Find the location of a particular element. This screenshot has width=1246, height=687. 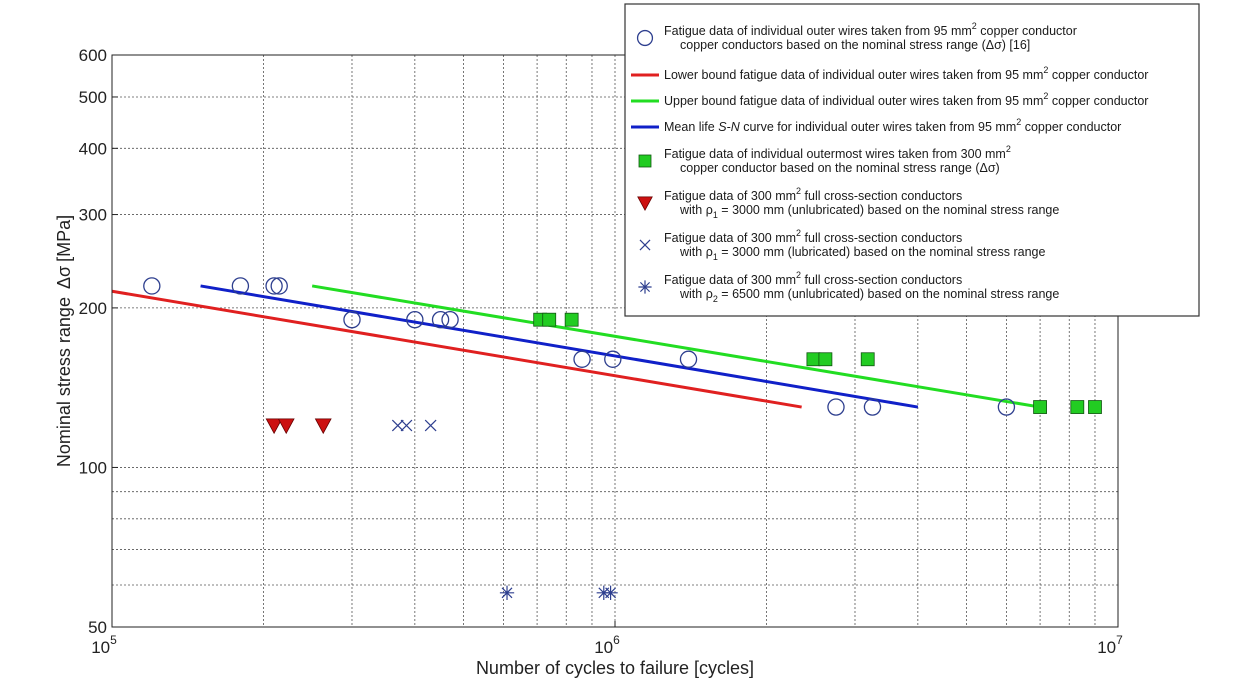

y-tick-label: 200 is located at coordinates (93, 308).